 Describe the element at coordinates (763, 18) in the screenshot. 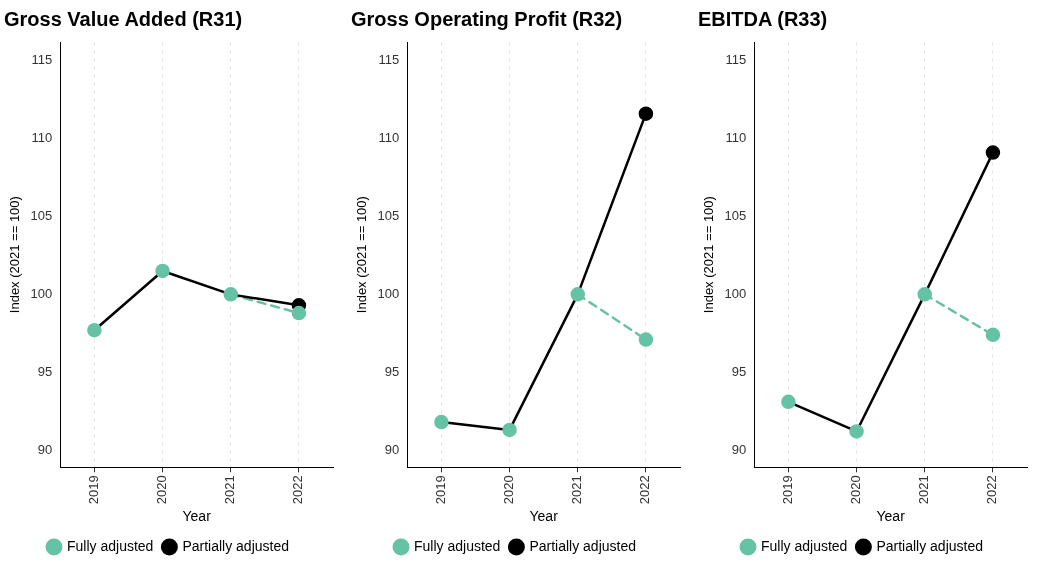

I see `chart-title: EBITDA (R33)` at that location.